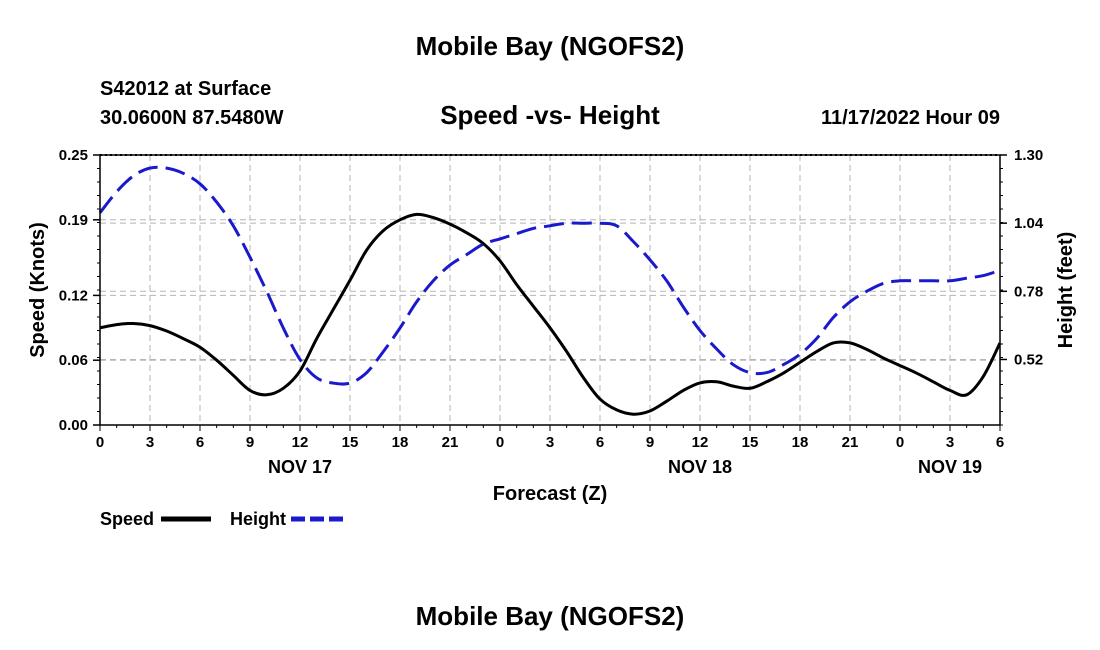 The height and width of the screenshot is (650, 1100). What do you see at coordinates (73, 220) in the screenshot?
I see `y-tick-label: 0.19` at bounding box center [73, 220].